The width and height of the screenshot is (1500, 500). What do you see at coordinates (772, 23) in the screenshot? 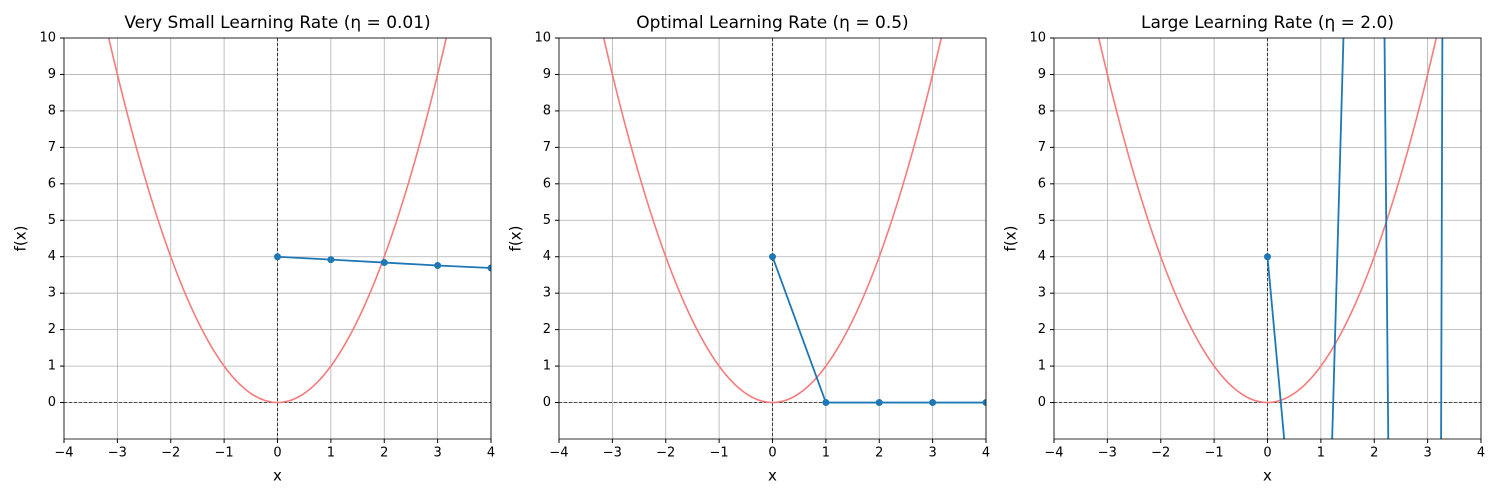
I see `subplot-title: Optimal Learning Rate (η = 0.5)` at bounding box center [772, 23].